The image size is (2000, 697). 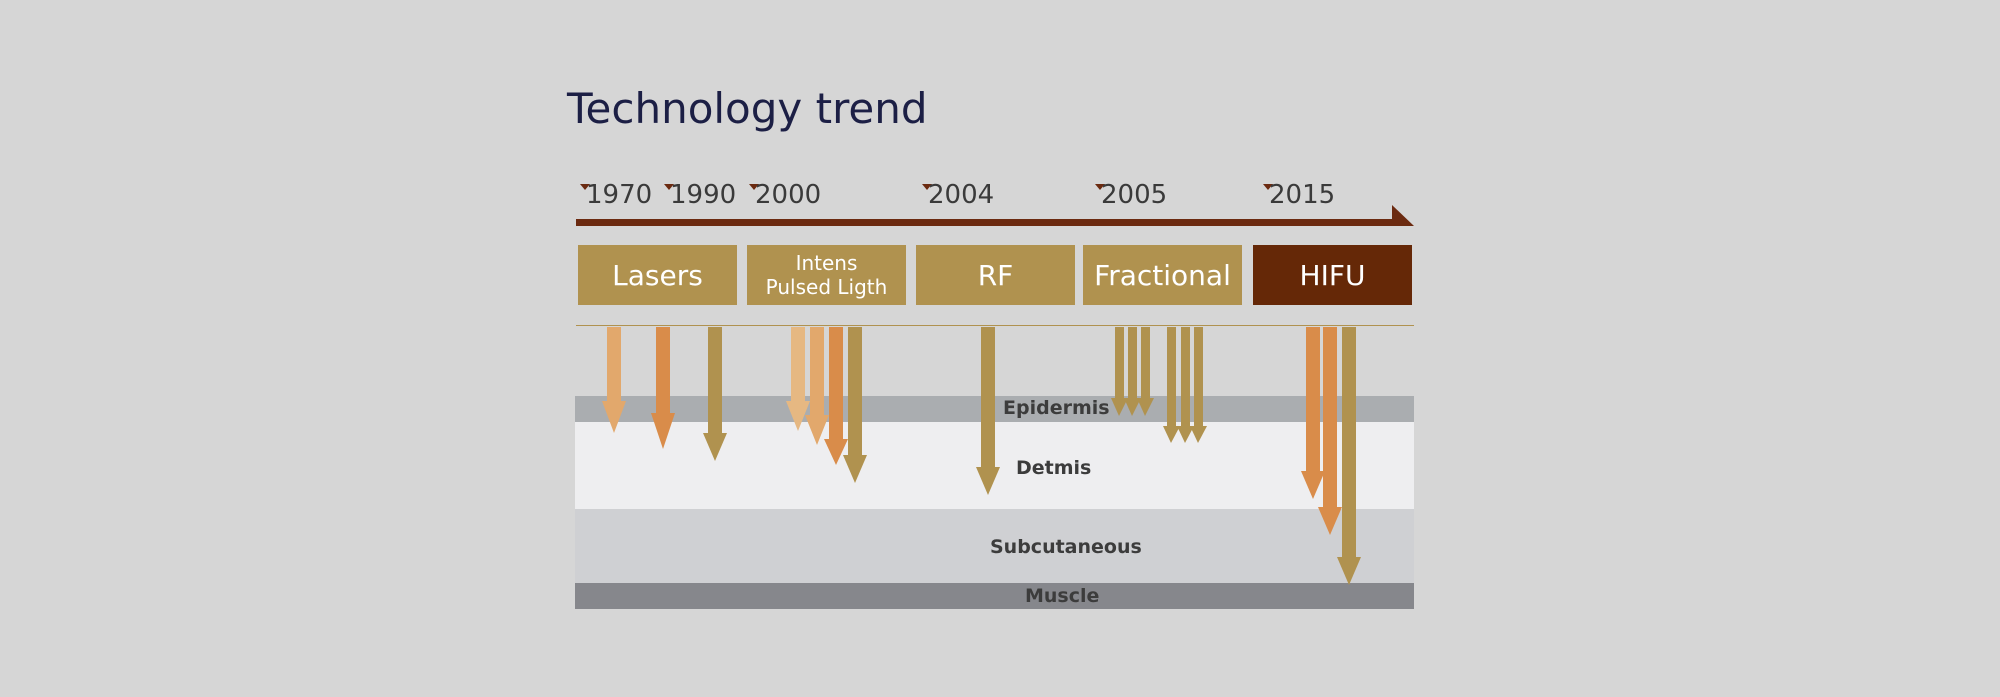 I want to click on tech-label: HIFU, so click(x=1332, y=275).